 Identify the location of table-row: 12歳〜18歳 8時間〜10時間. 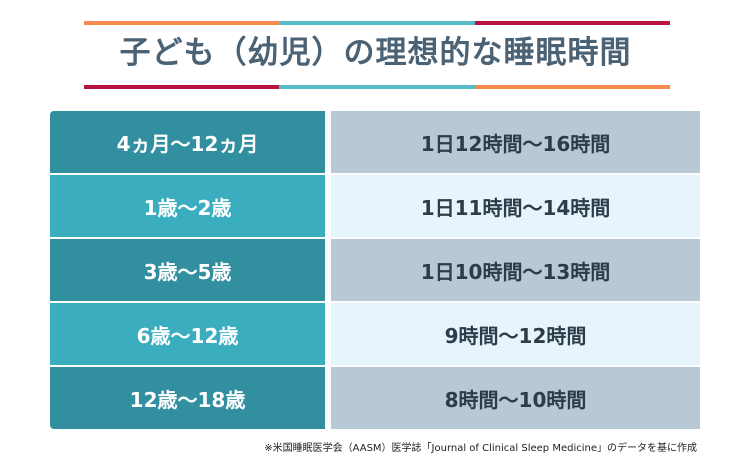
(375, 398).